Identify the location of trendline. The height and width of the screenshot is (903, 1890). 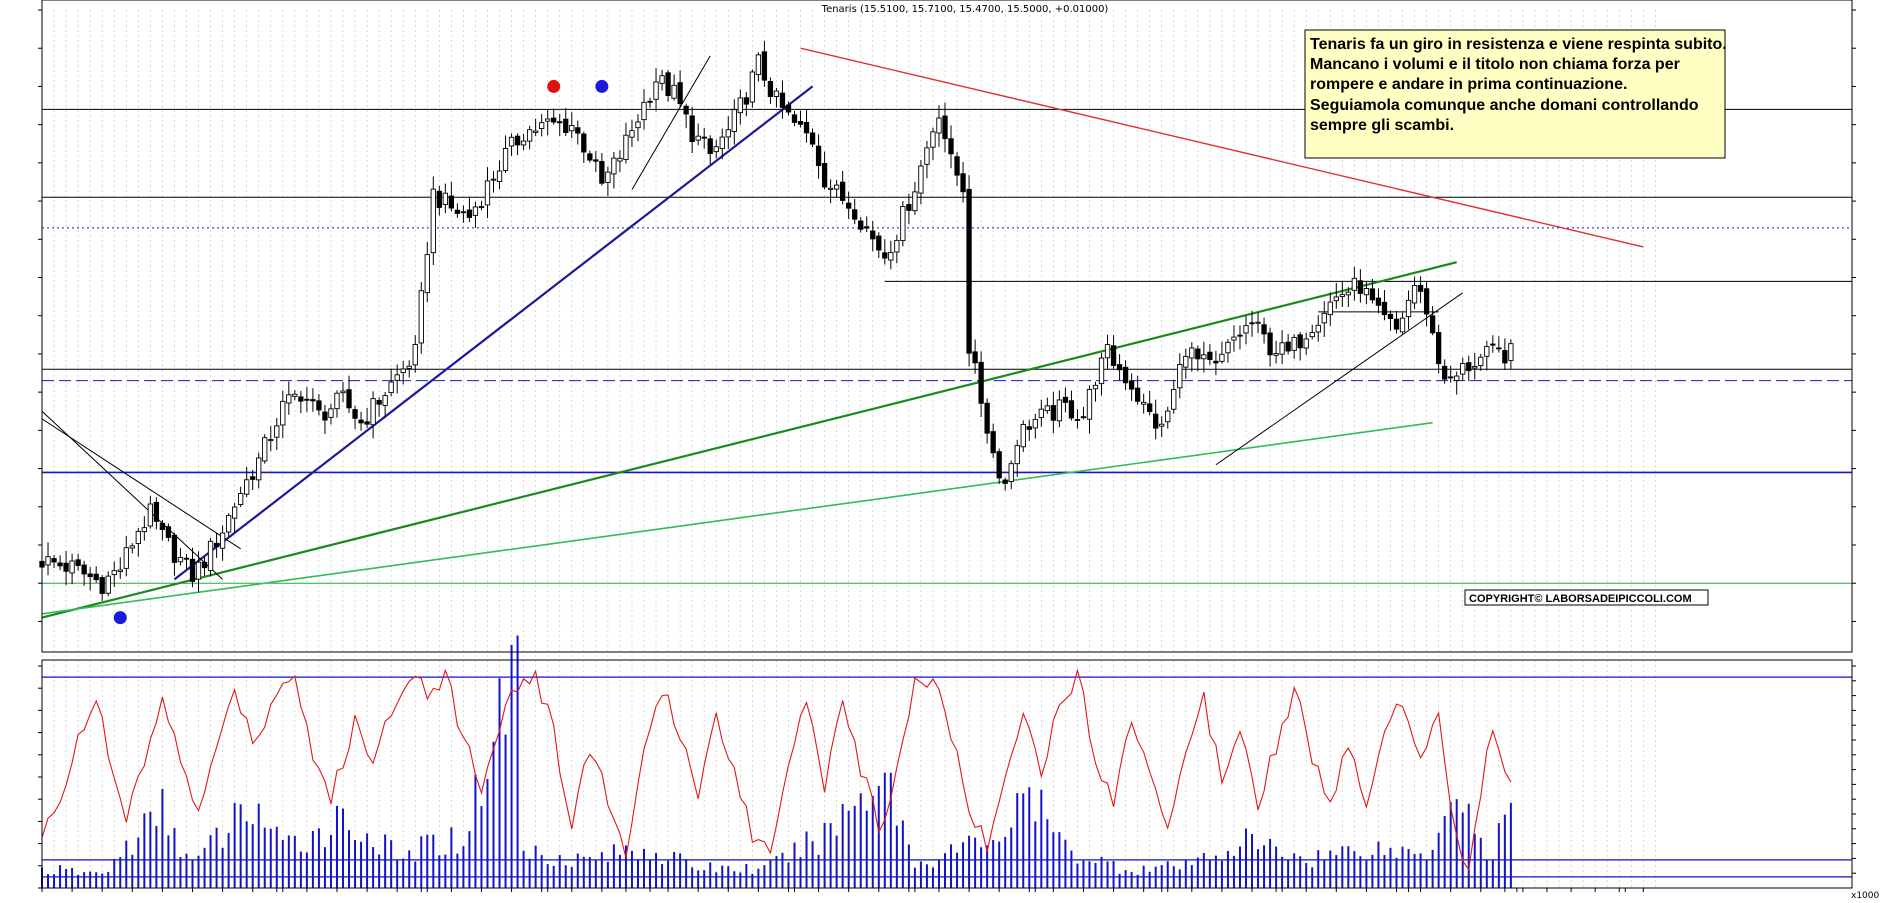
(1339, 379).